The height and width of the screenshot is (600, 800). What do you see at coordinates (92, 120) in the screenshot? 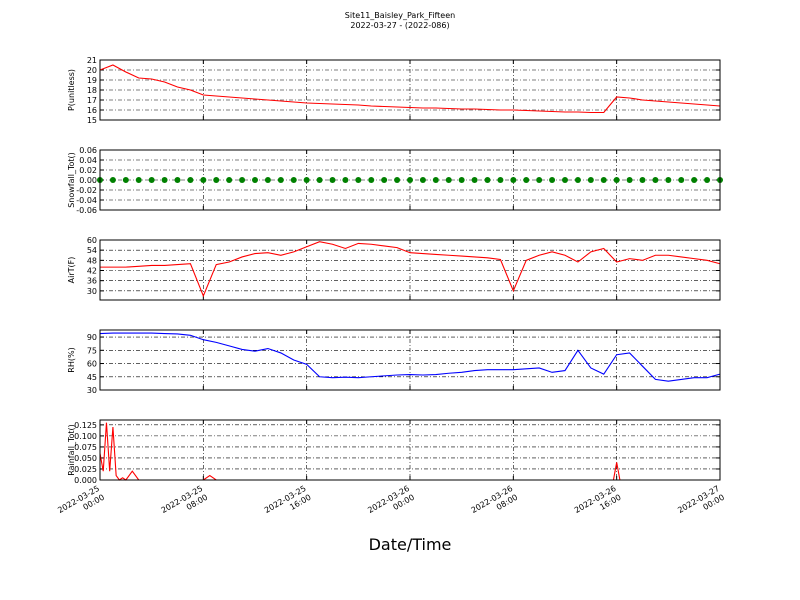
I see `y-tick-label: 15` at bounding box center [92, 120].